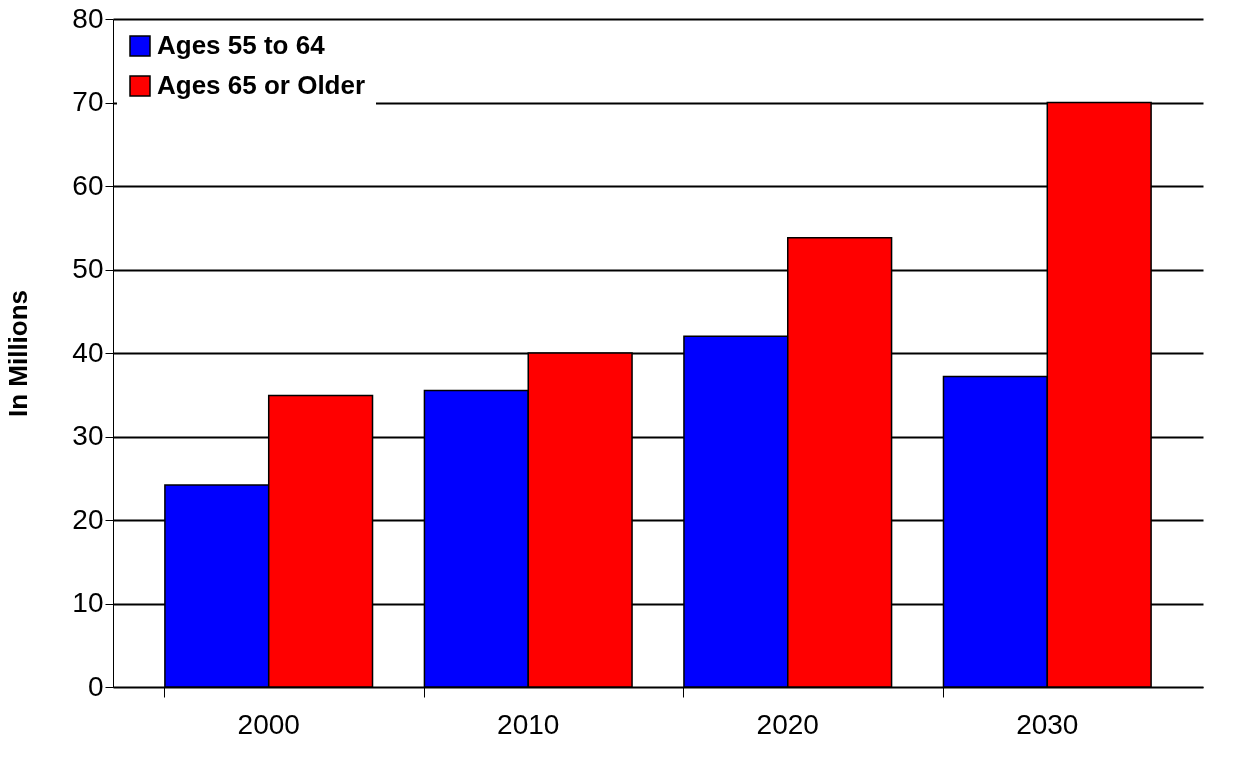  I want to click on y-axis-title: In Millions, so click(18, 353).